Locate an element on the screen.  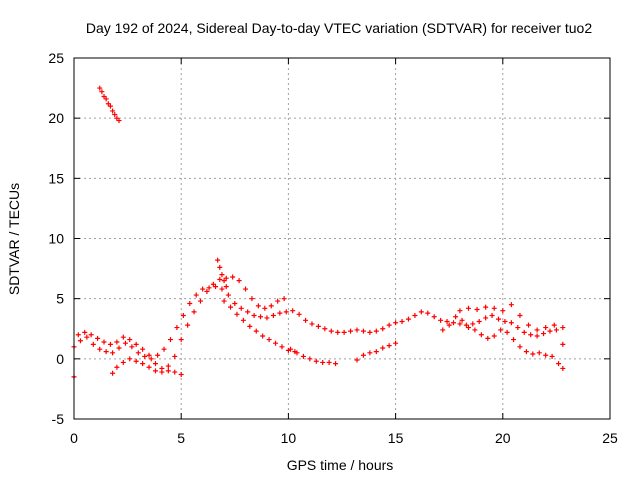
y-tick-label: 10 is located at coordinates (56, 239).